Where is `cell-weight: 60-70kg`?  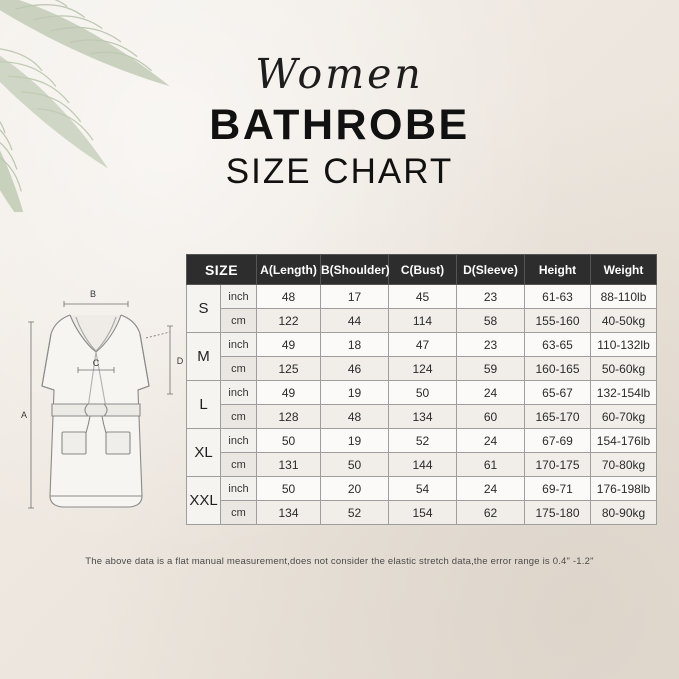
cell-weight: 60-70kg is located at coordinates (623, 416).